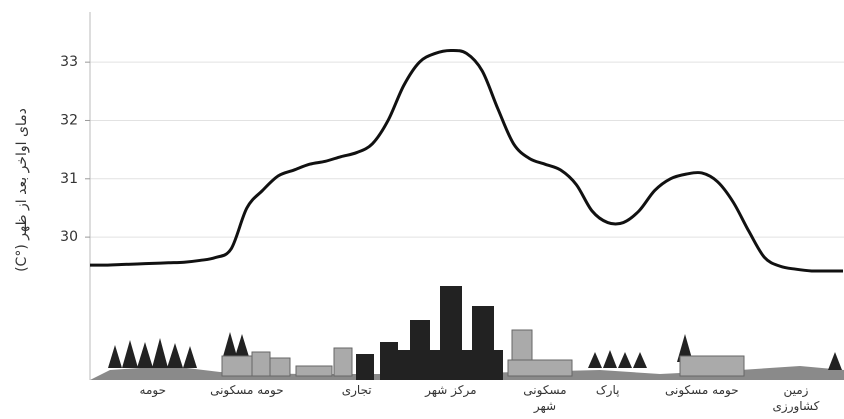  I want to click on x-tick-label: پارک, so click(607, 390).